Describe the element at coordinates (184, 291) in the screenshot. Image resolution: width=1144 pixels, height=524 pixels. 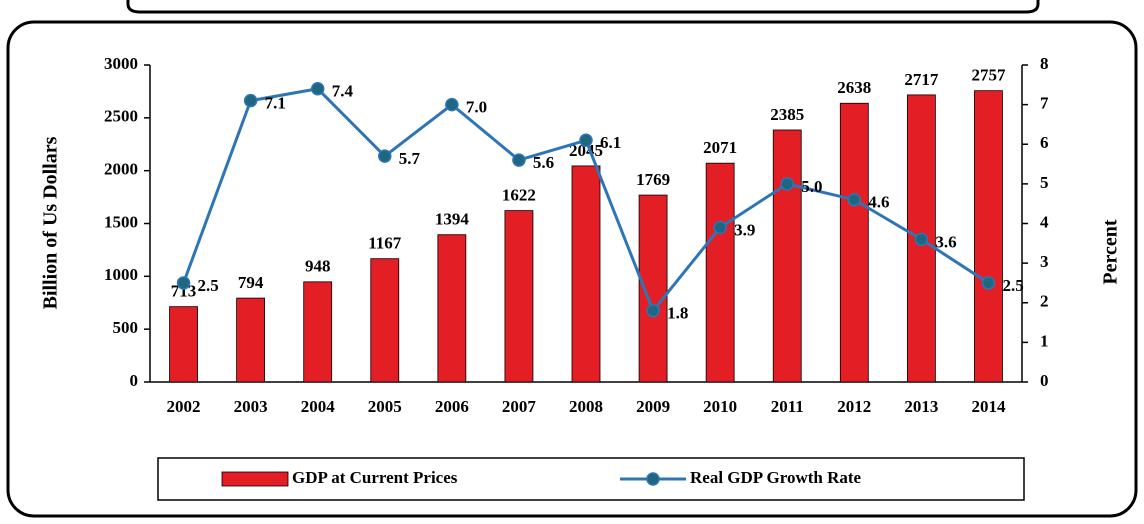
I see `bar-value-label: 713` at that location.